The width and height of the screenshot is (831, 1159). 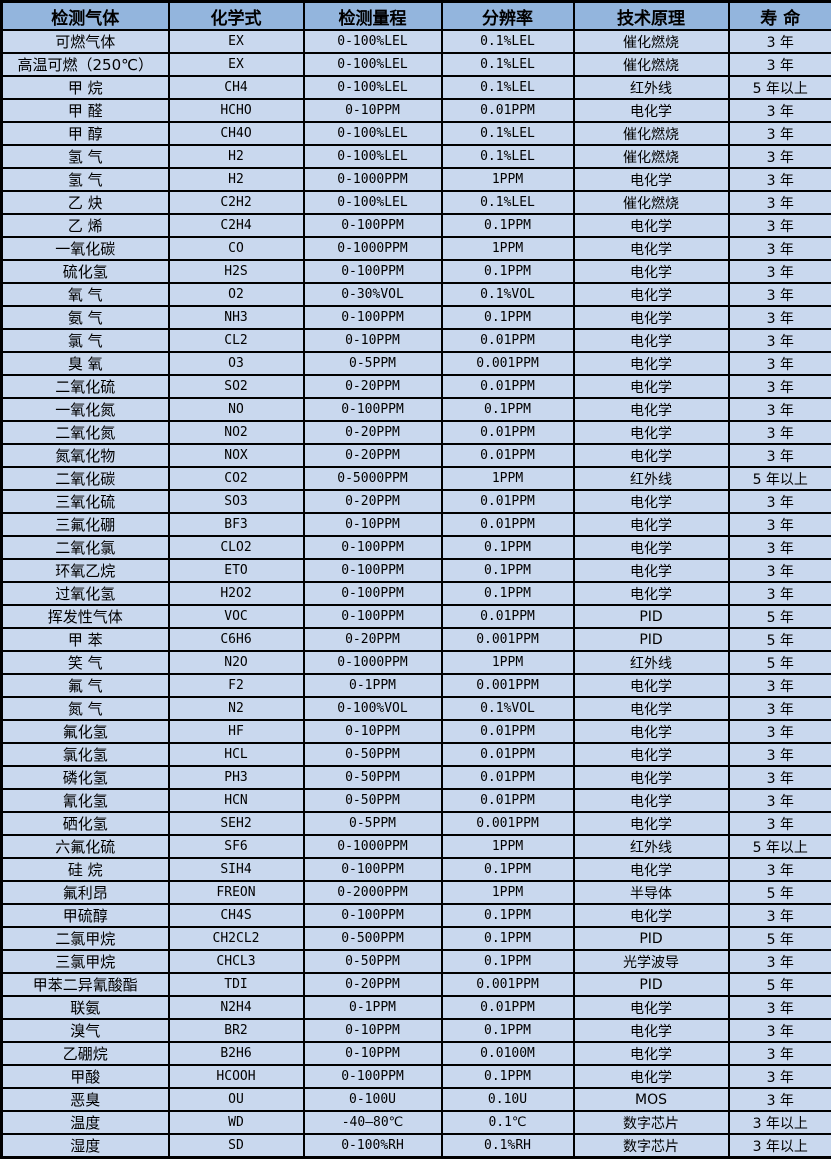 What do you see at coordinates (236, 892) in the screenshot?
I see `cell-formula: FREON` at bounding box center [236, 892].